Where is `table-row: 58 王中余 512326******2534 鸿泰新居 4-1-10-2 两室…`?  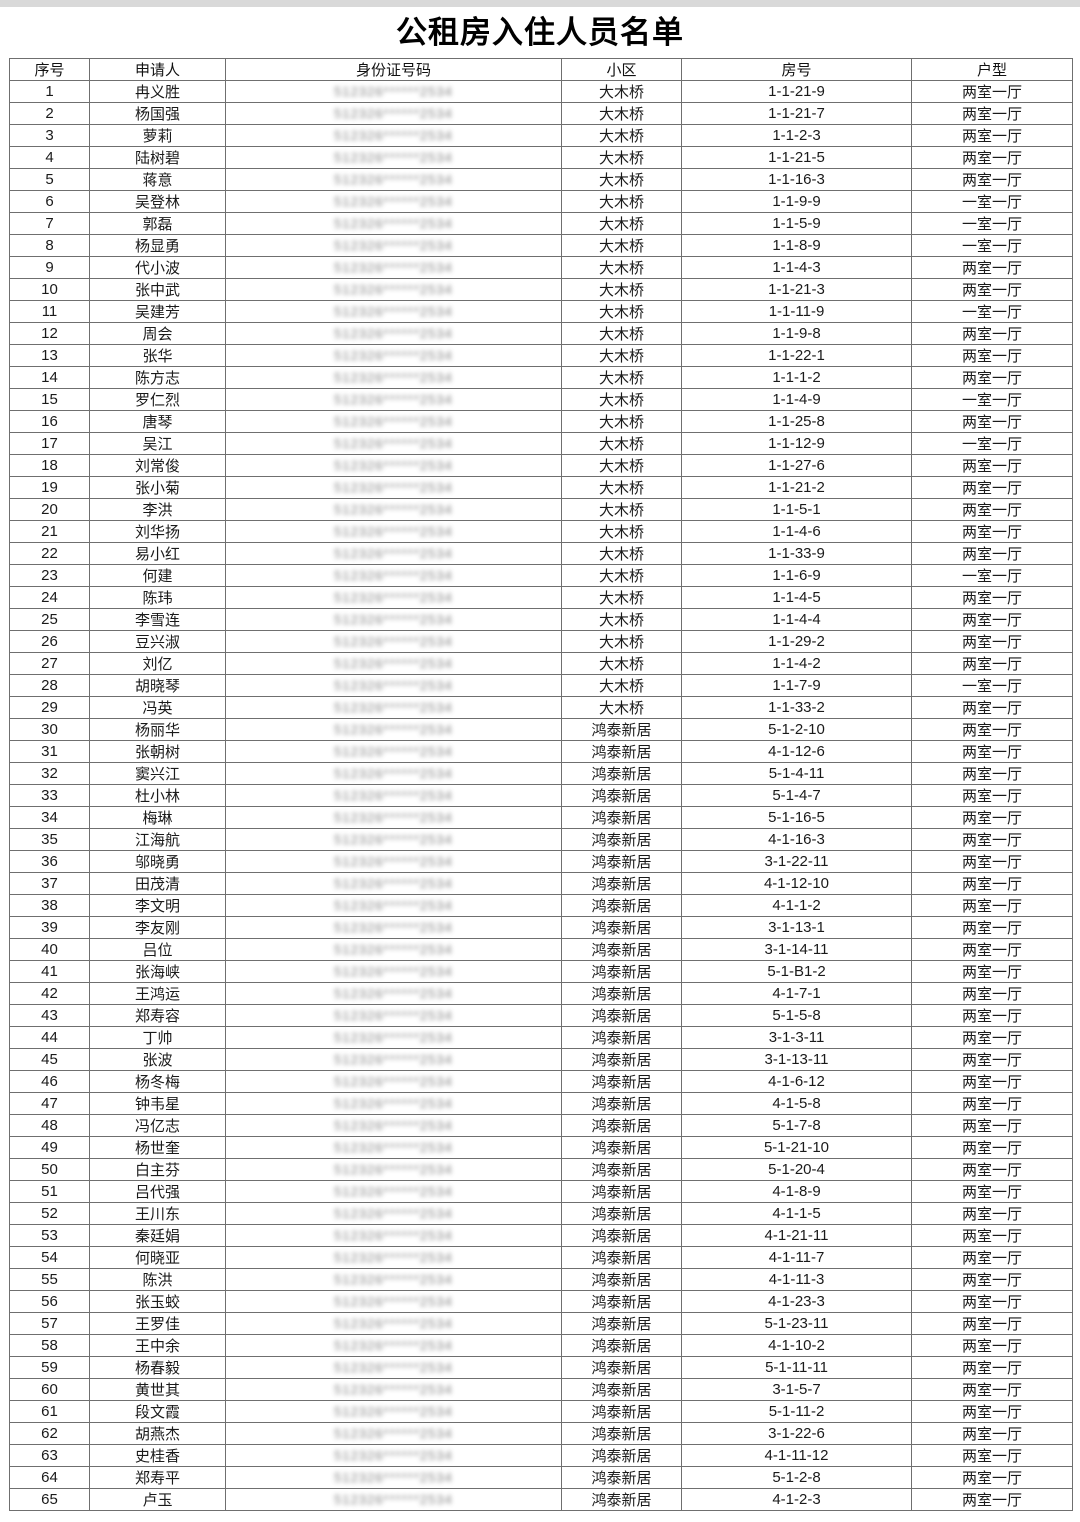 table-row: 58 王中余 512326******2534 鸿泰新居 4-1-10-2 两室… is located at coordinates (541, 1345).